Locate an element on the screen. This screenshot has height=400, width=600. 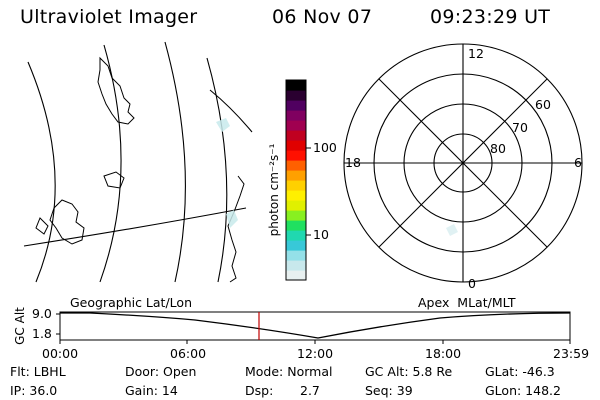
geographic-latitude-status: GLat: -46.3 is located at coordinates (520, 371).